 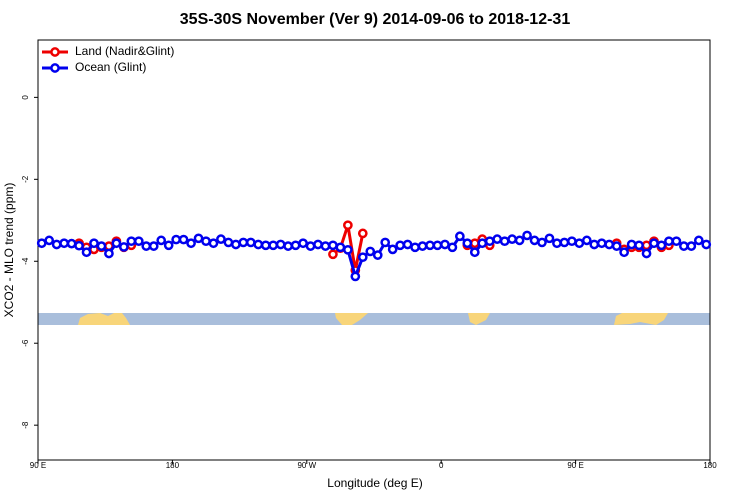 I want to click on y-tick-label: -4, so click(x=25, y=261).